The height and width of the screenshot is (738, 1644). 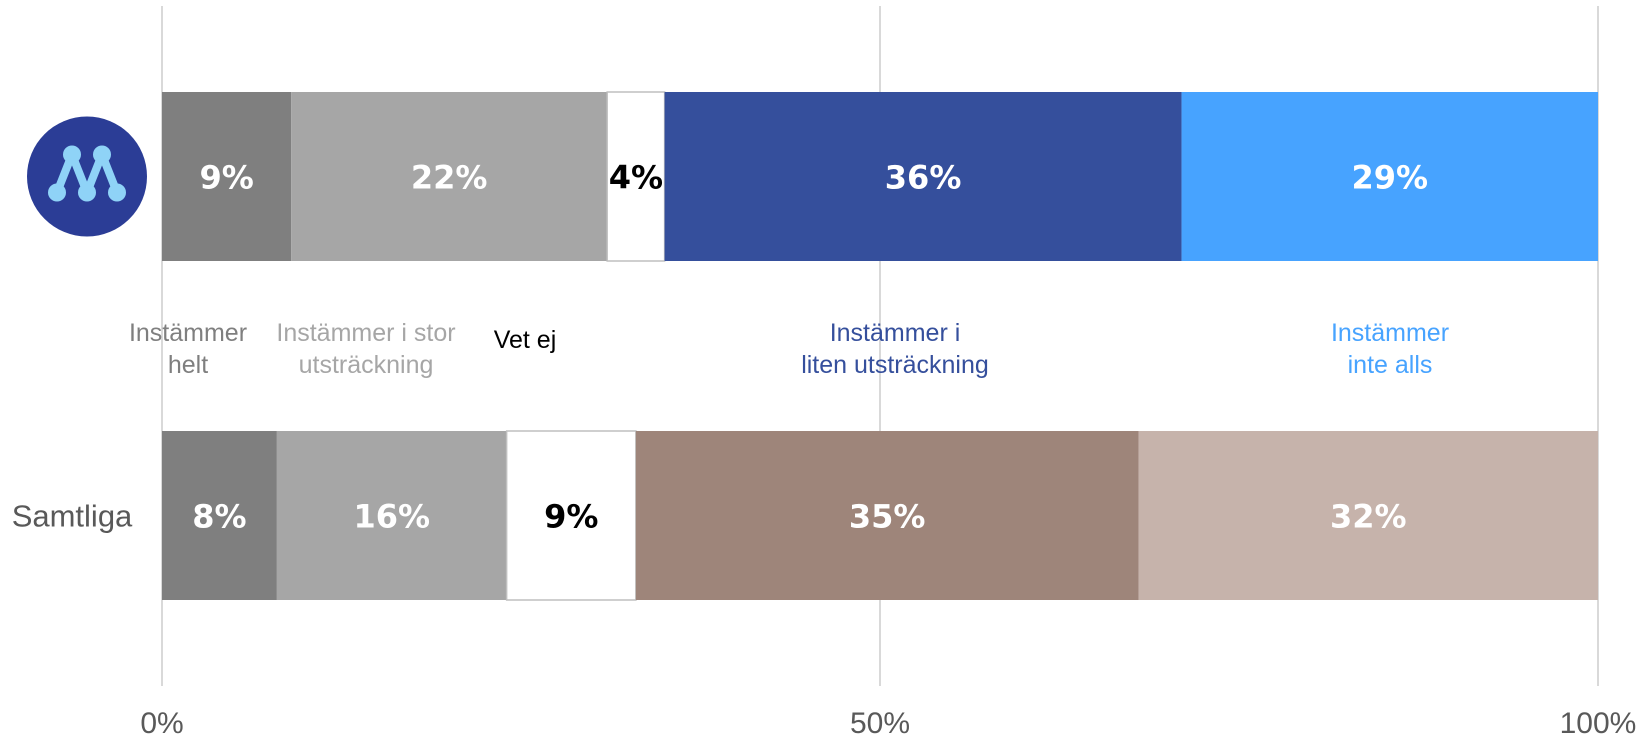 I want to click on legend-label: Instämmer i stor, so click(x=365, y=333).